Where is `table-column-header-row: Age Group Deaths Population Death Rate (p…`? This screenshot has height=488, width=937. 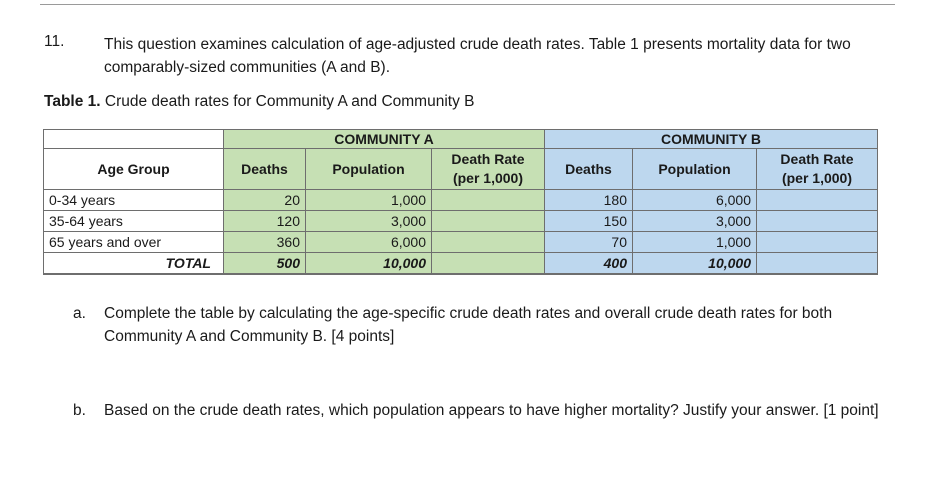
table-column-header-row: Age Group Deaths Population Death Rate (p… is located at coordinates (460, 169).